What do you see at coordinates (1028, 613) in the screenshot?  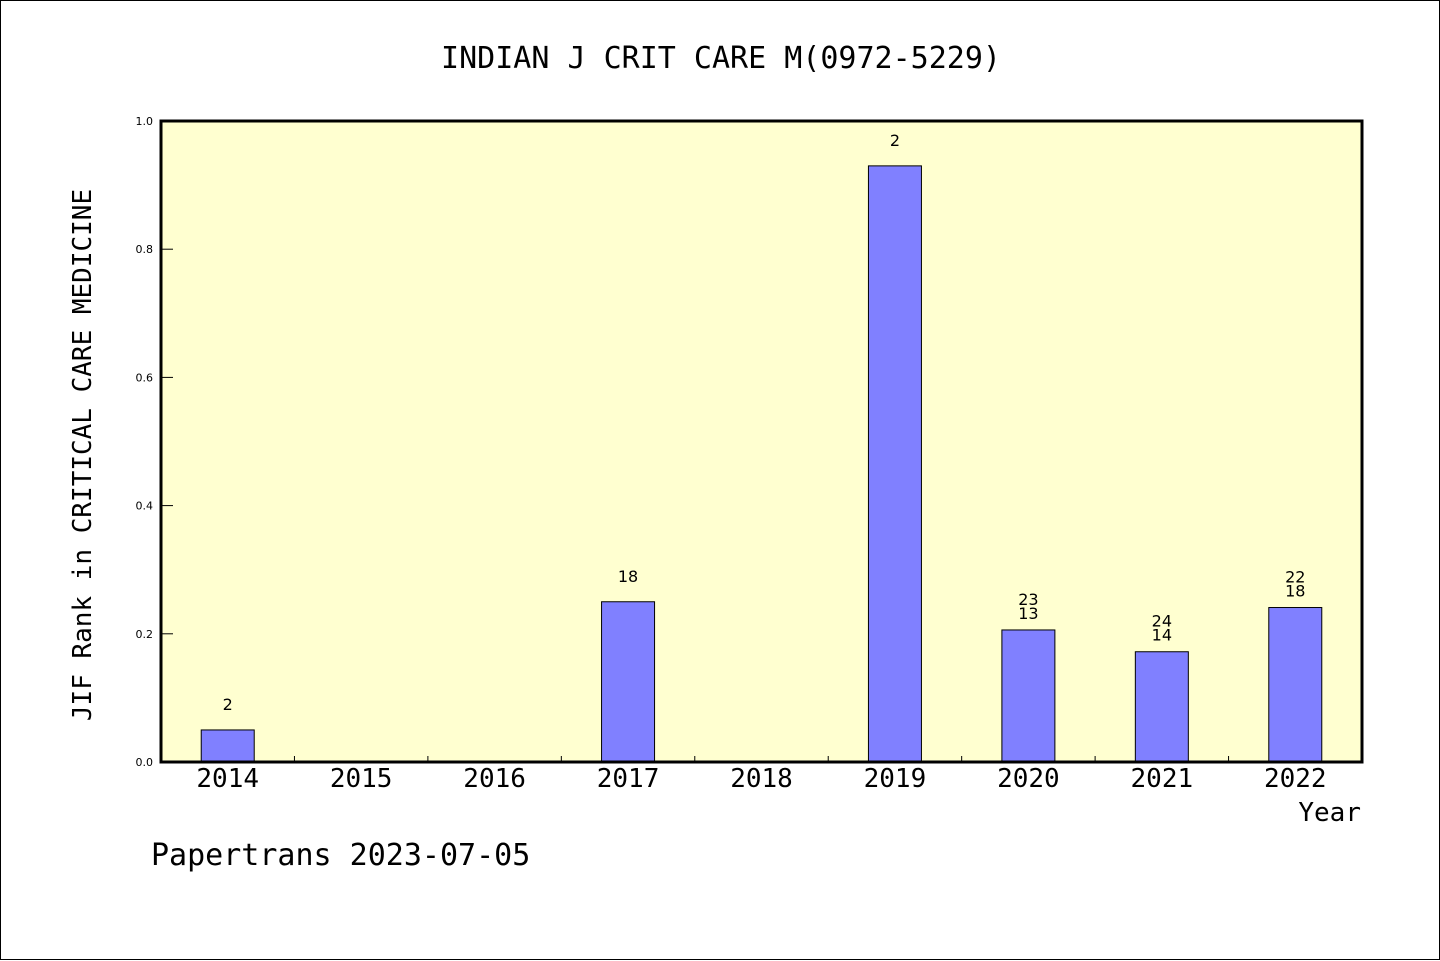 I see `bar-label: 13` at bounding box center [1028, 613].